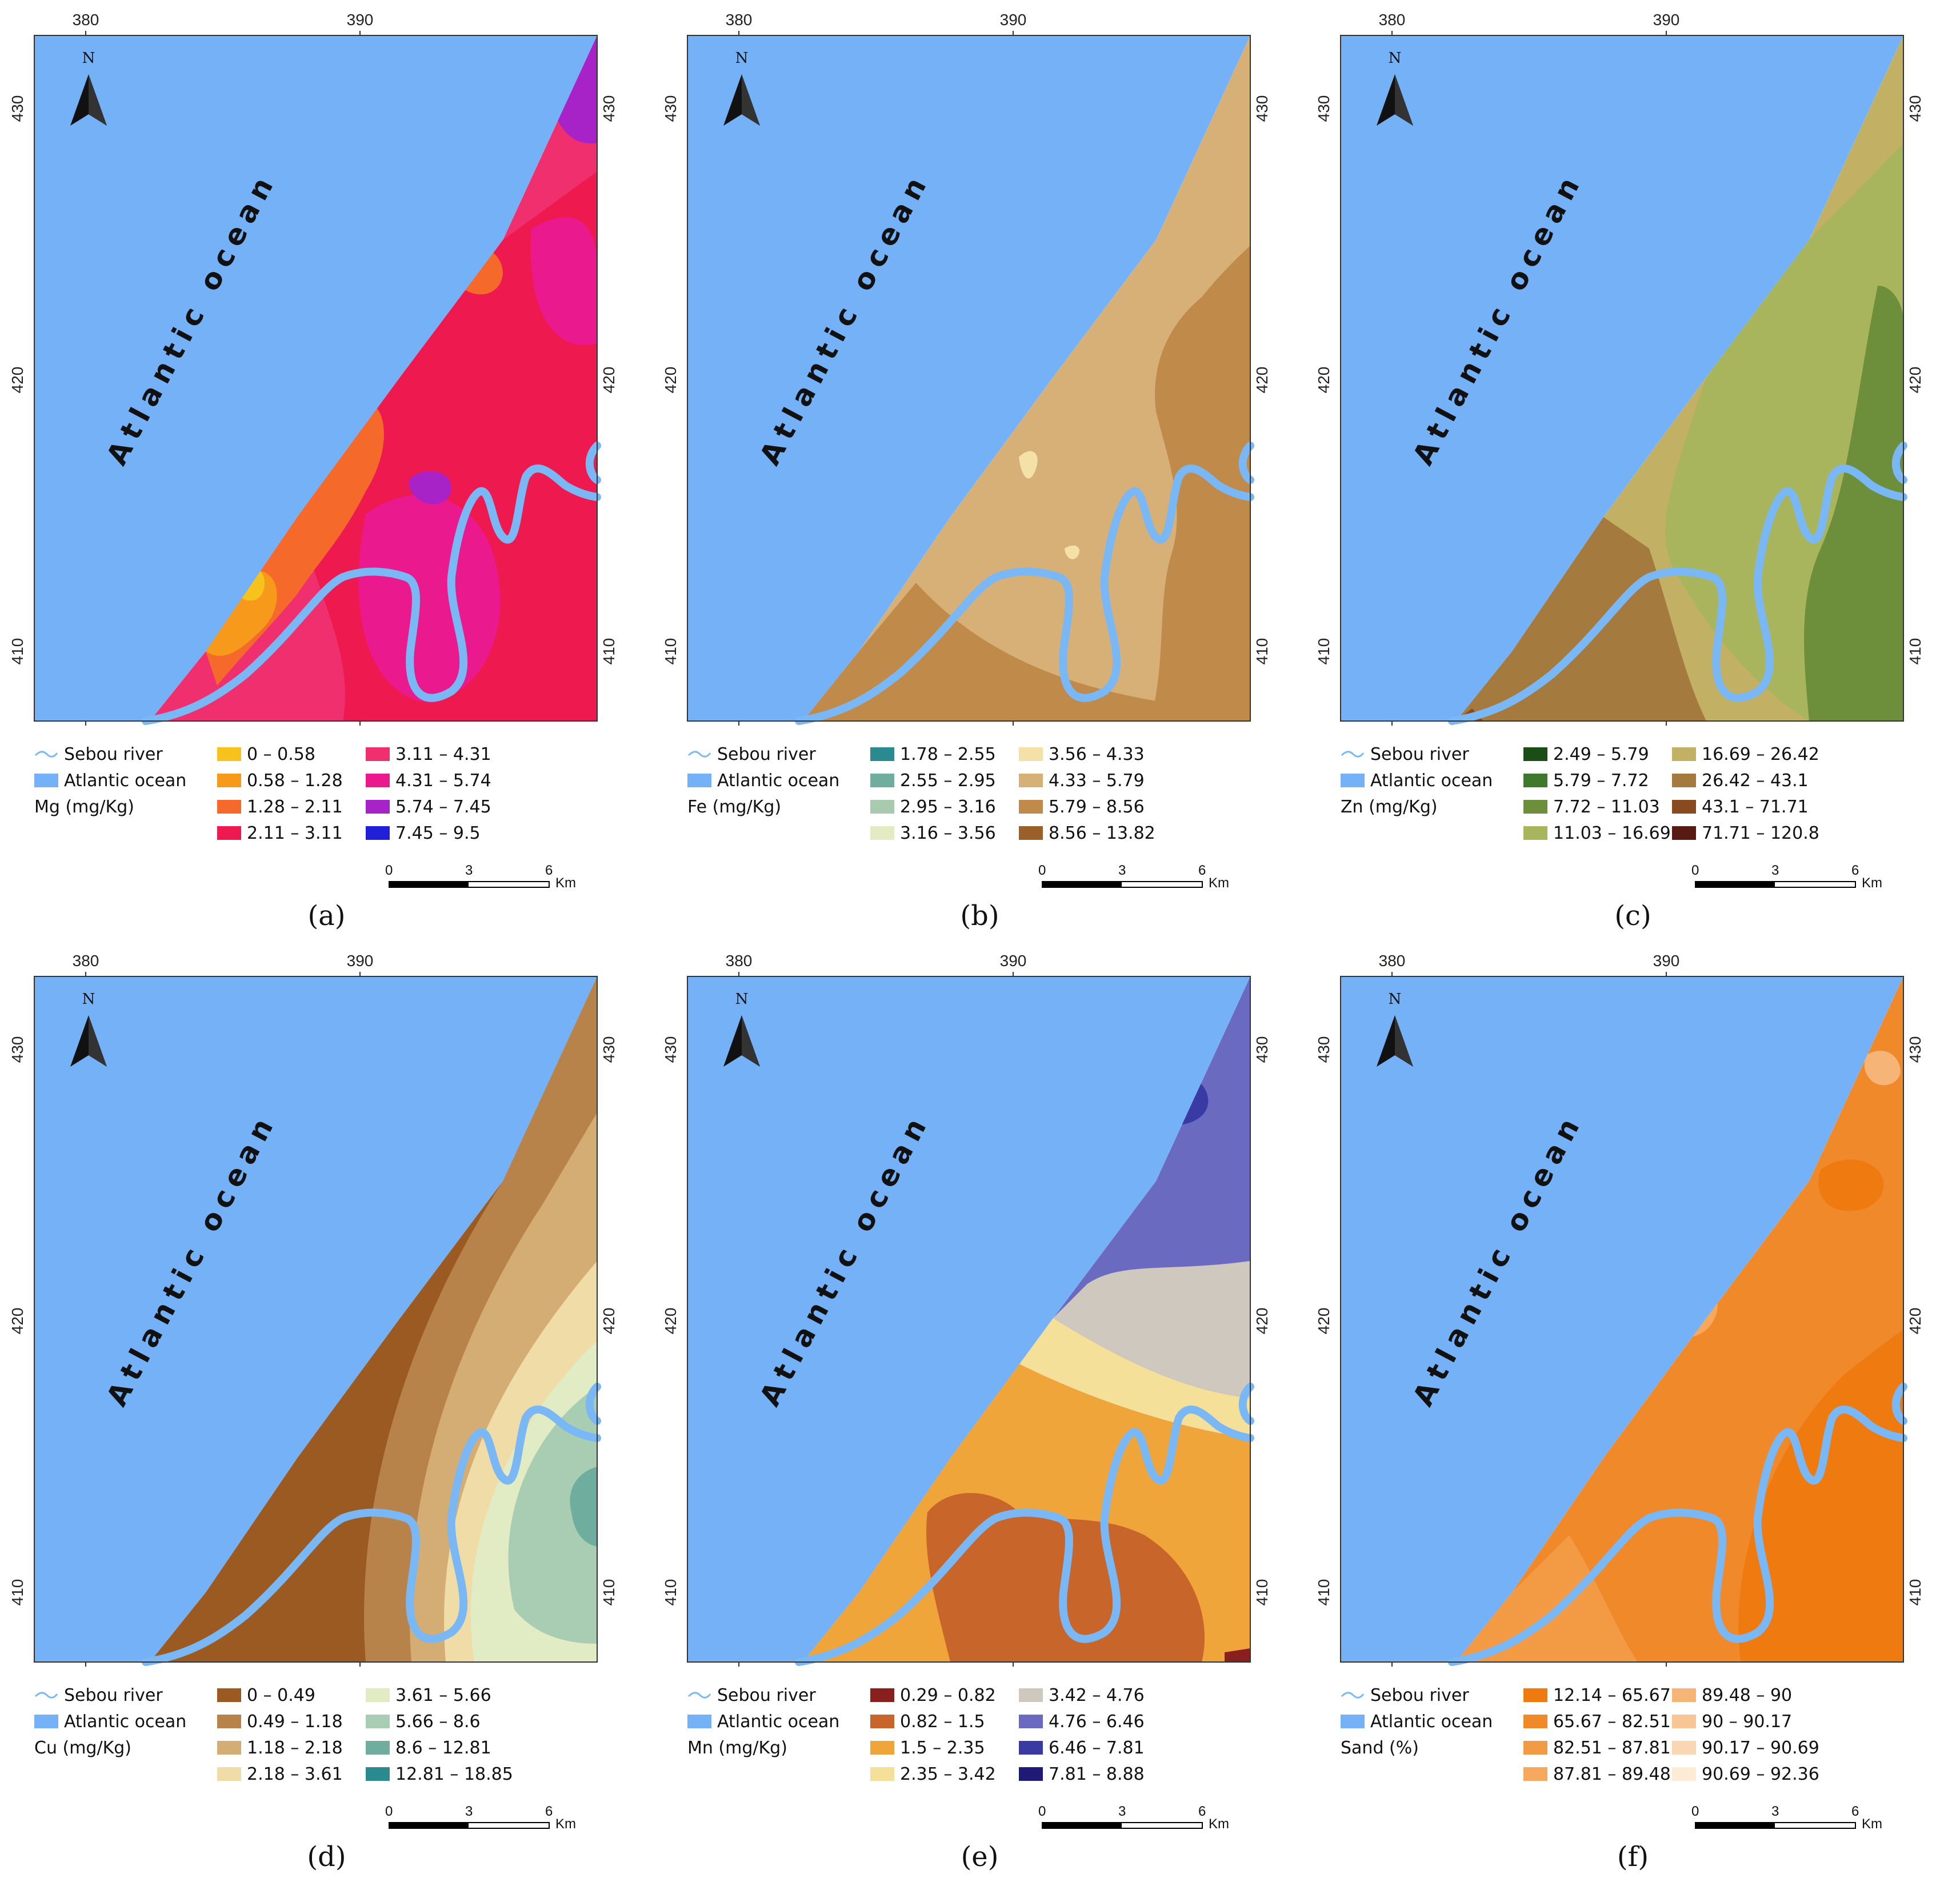 Image resolution: width=1960 pixels, height=1882 pixels. I want to click on legend-class-7: 7.45 – 9.5, so click(423, 833).